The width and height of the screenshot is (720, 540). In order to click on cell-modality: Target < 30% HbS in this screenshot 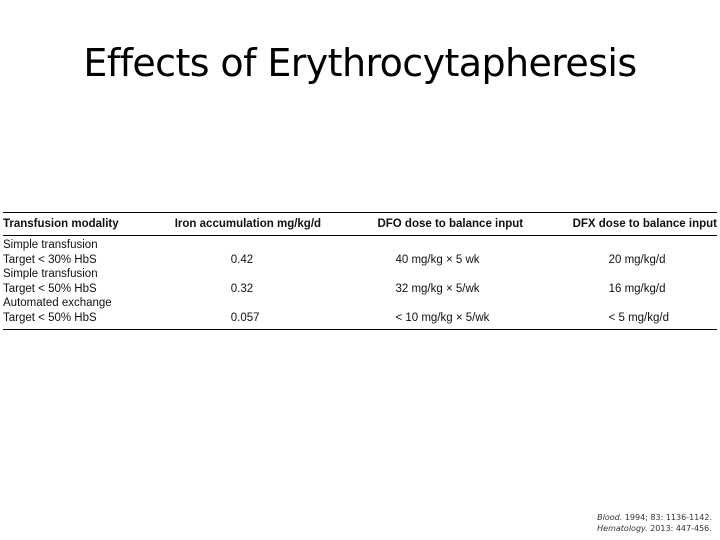, I will do `click(50, 259)`.